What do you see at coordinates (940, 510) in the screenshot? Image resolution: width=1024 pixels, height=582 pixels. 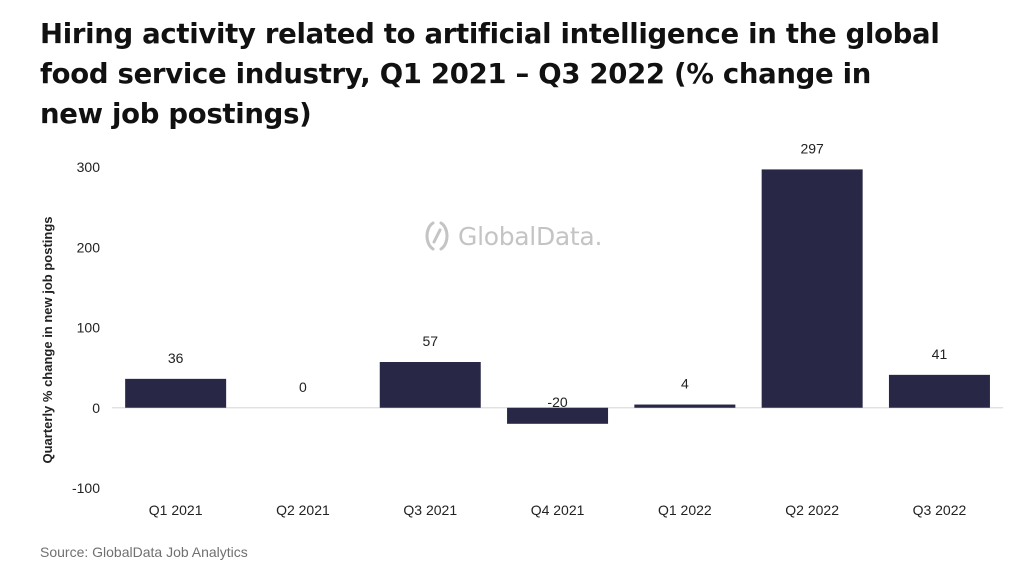 I see `x-tick-label: Q3 2022` at bounding box center [940, 510].